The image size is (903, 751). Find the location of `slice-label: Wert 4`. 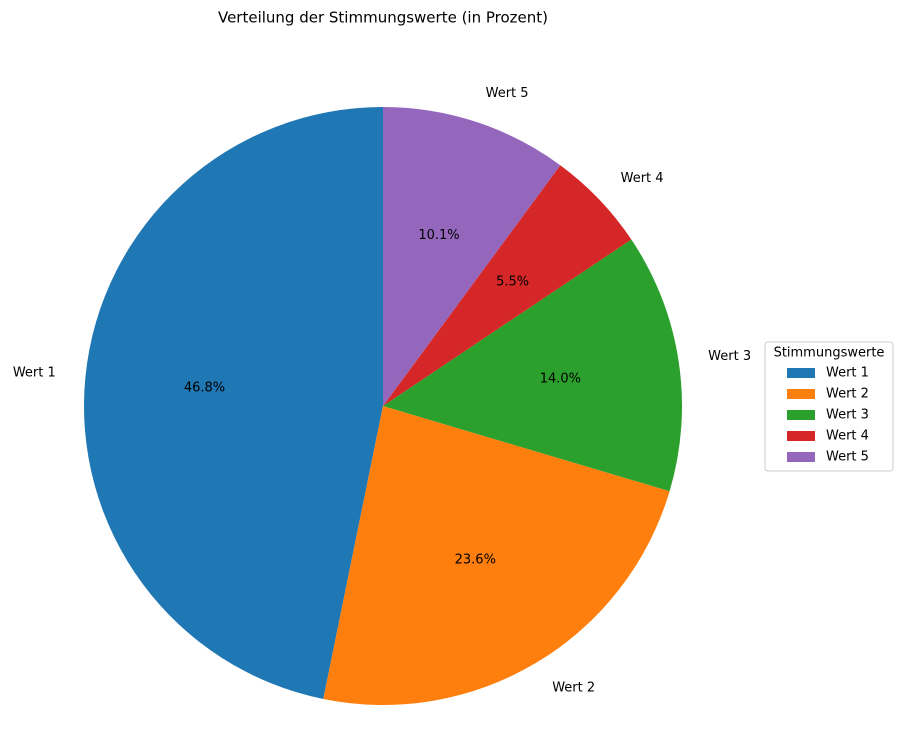

slice-label: Wert 4 is located at coordinates (642, 178).